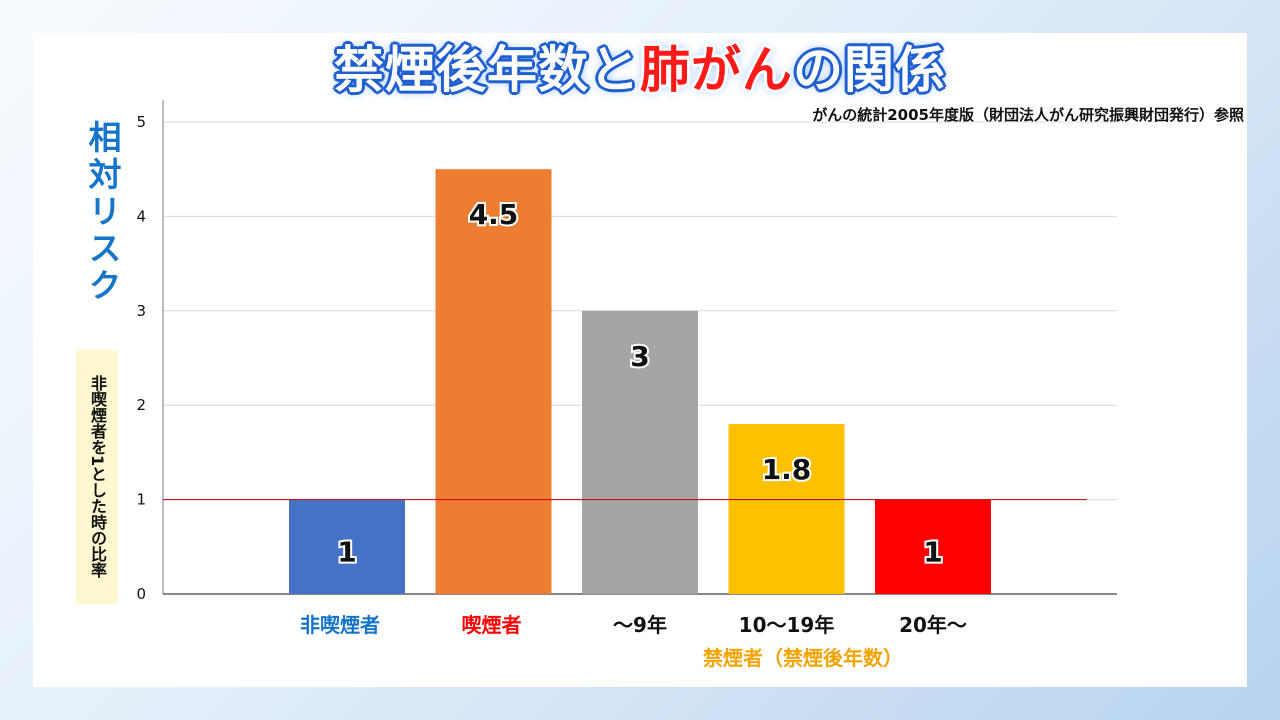 This screenshot has height=720, width=1280. What do you see at coordinates (97, 477) in the screenshot?
I see `y-axis-sublabel: 非喫煙者を1とした時の比率` at bounding box center [97, 477].